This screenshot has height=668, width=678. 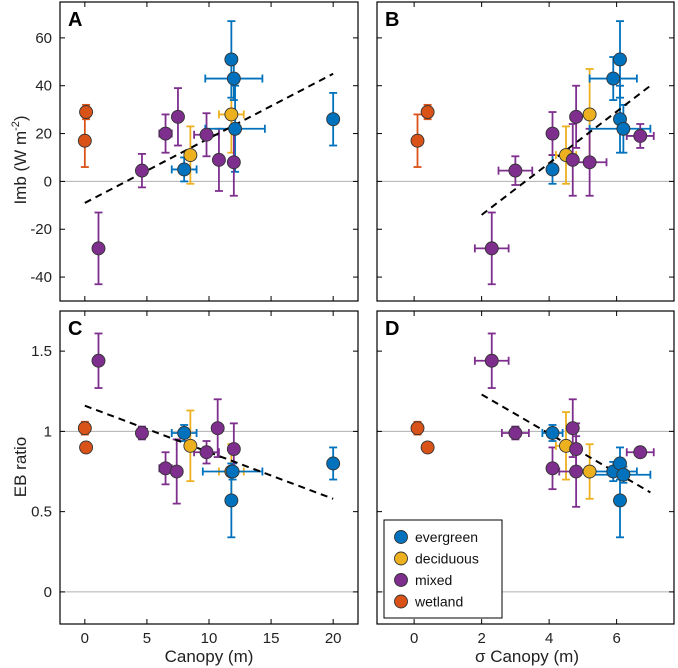 I want to click on legend-marker-mixed, so click(x=401, y=580).